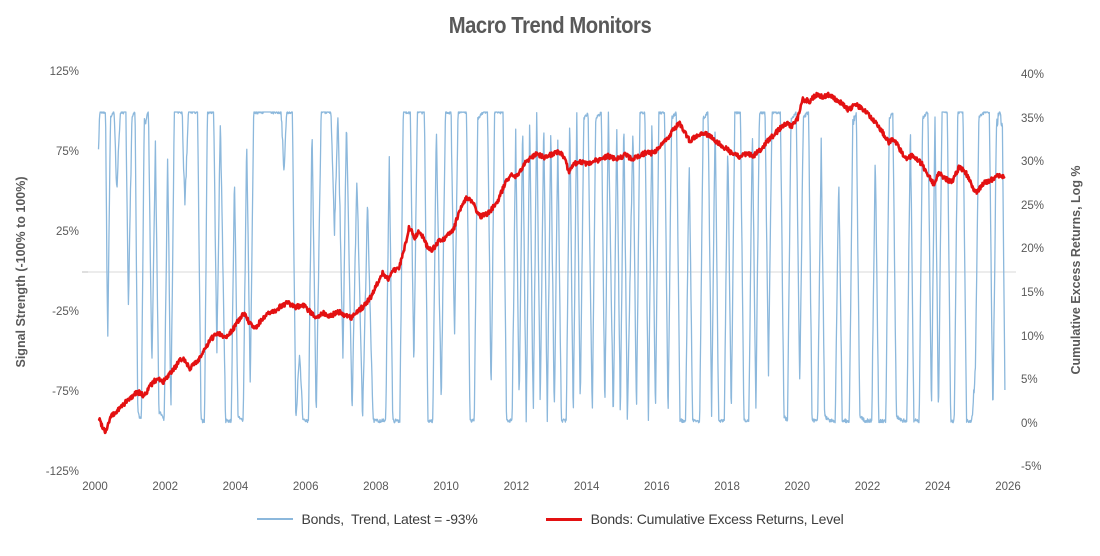 This screenshot has width=1100, height=556. I want to click on chart-title: Macro Trend Monitors, so click(550, 25).